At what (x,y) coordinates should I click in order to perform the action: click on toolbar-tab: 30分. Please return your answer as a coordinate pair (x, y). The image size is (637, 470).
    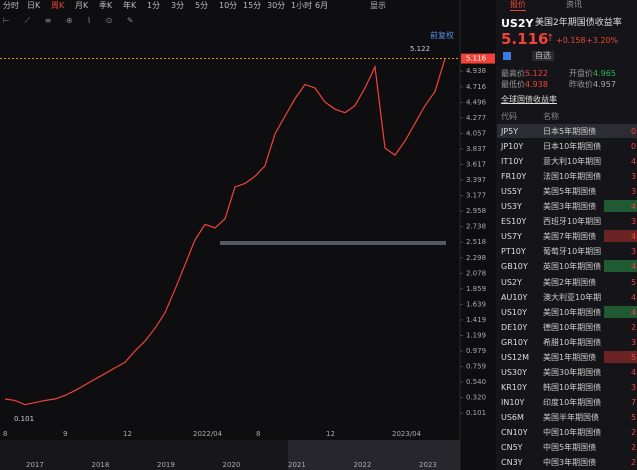
    Looking at the image, I should click on (276, 5).